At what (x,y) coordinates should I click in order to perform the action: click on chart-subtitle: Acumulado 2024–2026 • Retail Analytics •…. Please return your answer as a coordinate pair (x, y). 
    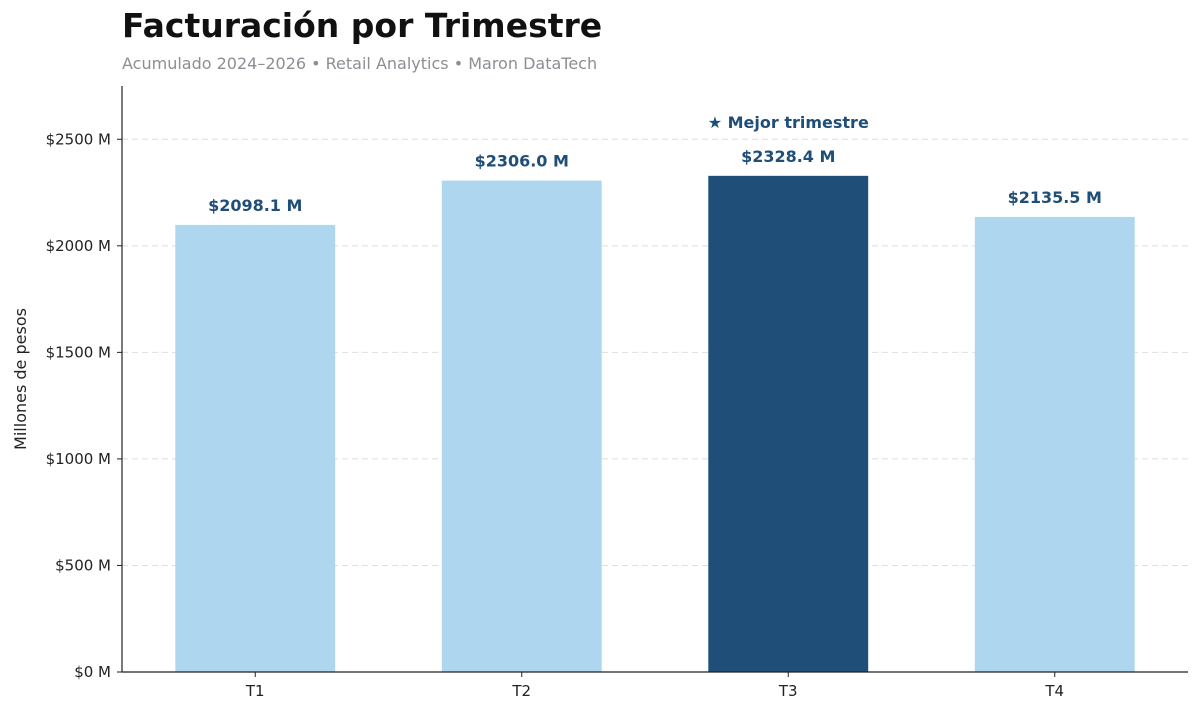
    Looking at the image, I should click on (360, 63).